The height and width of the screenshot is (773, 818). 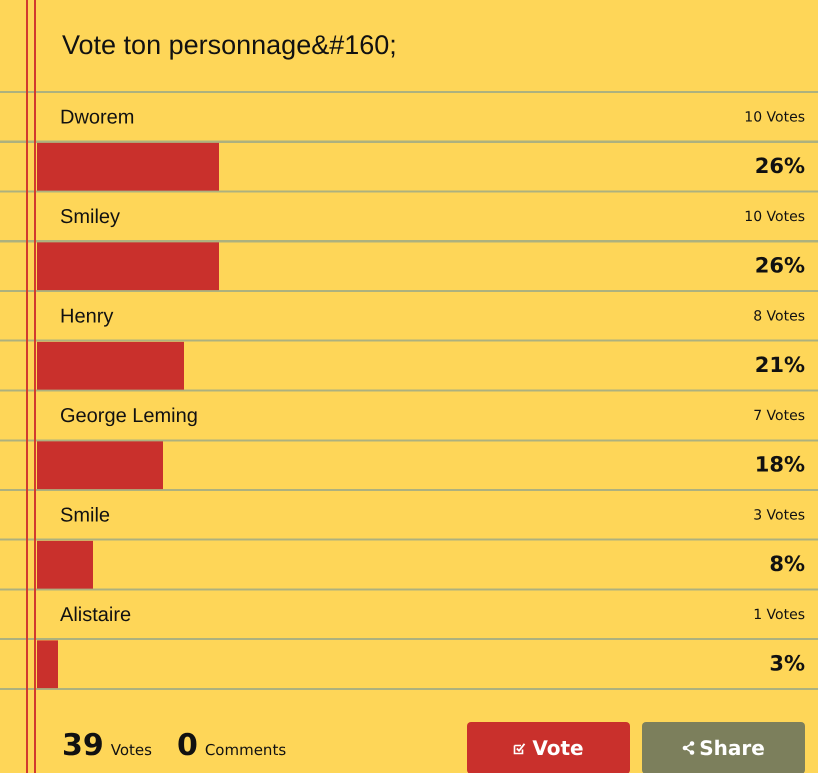 I want to click on data-label: 8%, so click(x=787, y=564).